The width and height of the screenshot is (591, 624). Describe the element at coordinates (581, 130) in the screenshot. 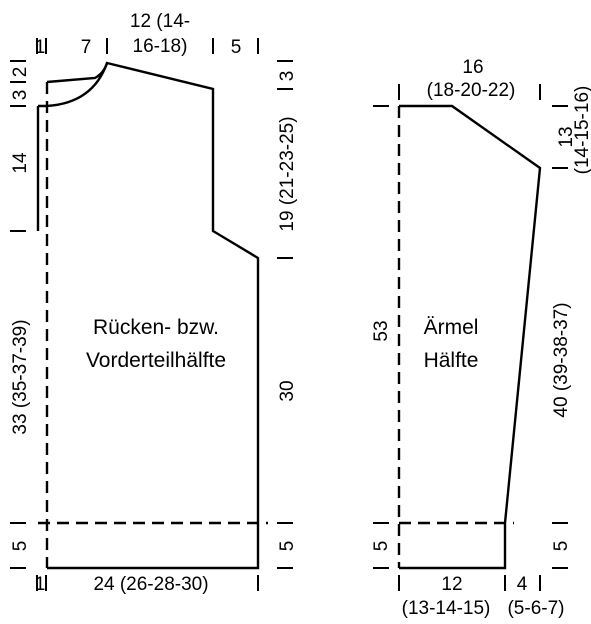

I see `sleeve-right-cap-2: (14-15-16)` at that location.